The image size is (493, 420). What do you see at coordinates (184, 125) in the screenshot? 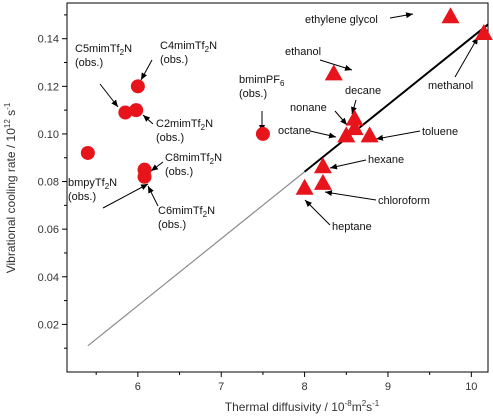
I see `point-label: C2mimTf2N` at bounding box center [184, 125].